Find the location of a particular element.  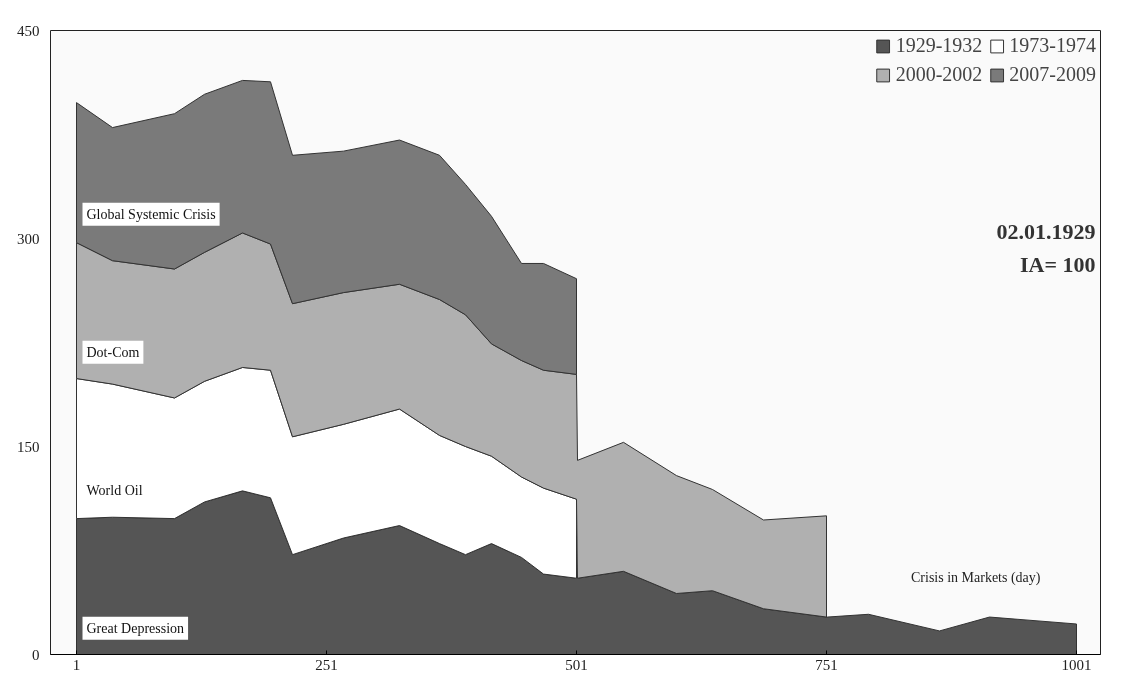

legend-label: 1973-1974 is located at coordinates (1052, 45).